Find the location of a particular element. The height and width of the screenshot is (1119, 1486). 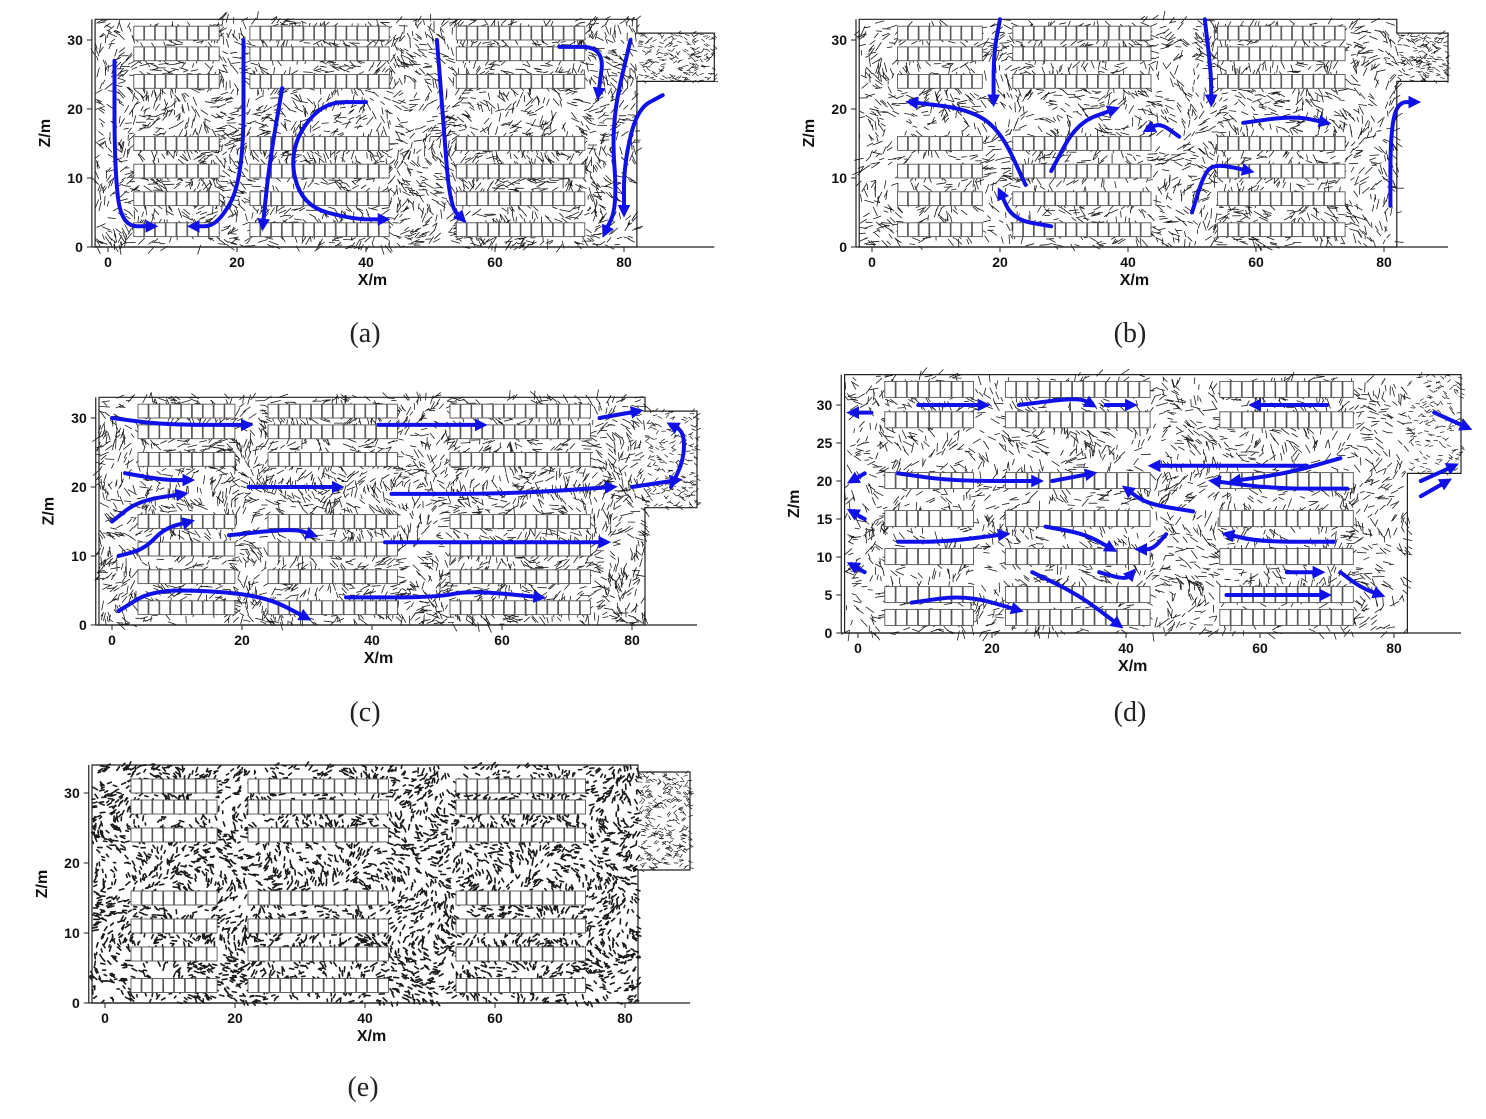

vector-plot-b: 0 20 40 60 80 0 10 20 30 X/m Z/m is located at coordinates (1126, 149).